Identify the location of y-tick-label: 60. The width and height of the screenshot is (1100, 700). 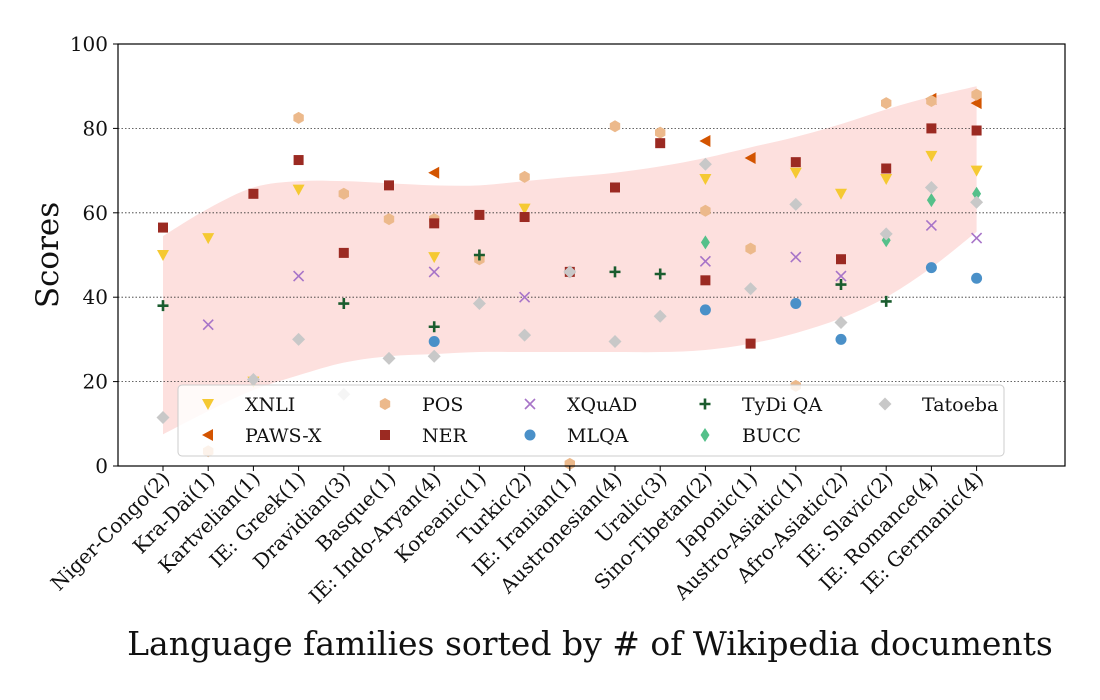
(95, 213).